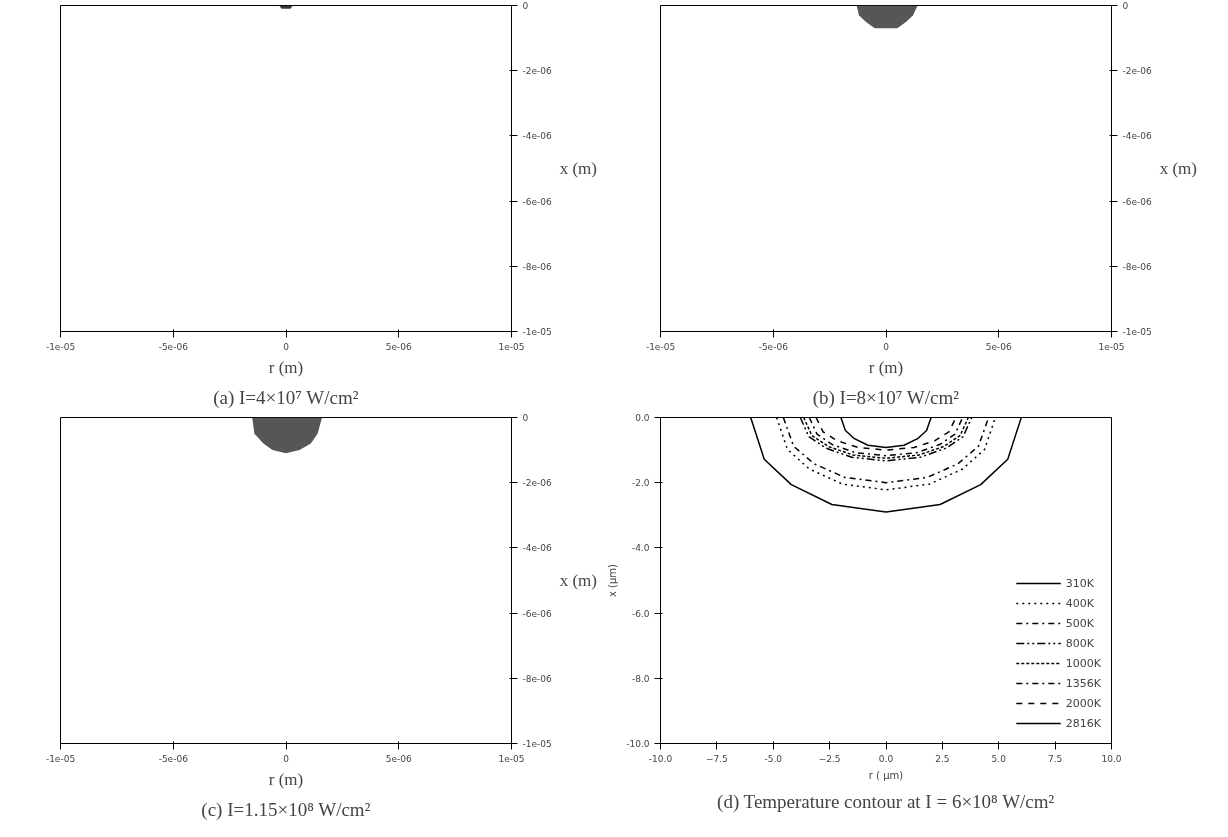  Describe the element at coordinates (638, 744) in the screenshot. I see `y-tick-label: -10.0` at that location.